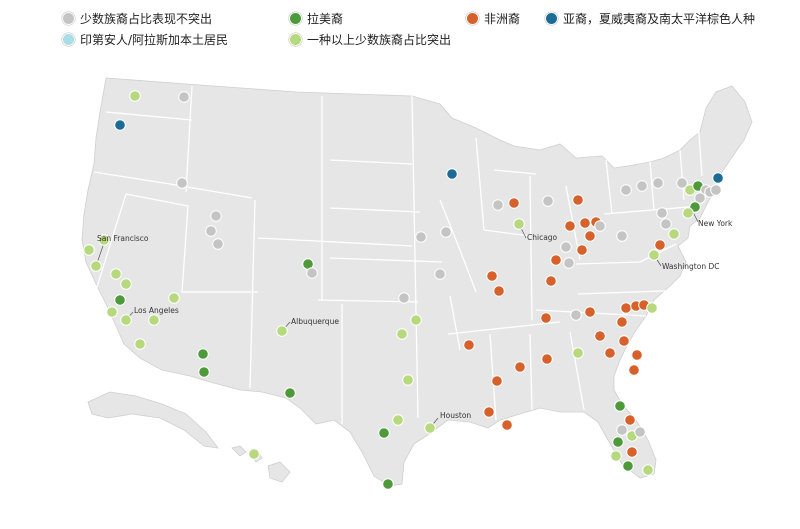 Image resolution: width=800 pixels, height=529 pixels. Describe the element at coordinates (153, 420) in the screenshot. I see `alaska` at that location.